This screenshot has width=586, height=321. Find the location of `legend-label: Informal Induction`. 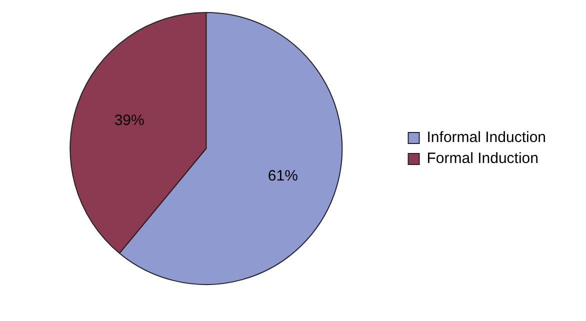

legend-label: Informal Induction is located at coordinates (486, 137).